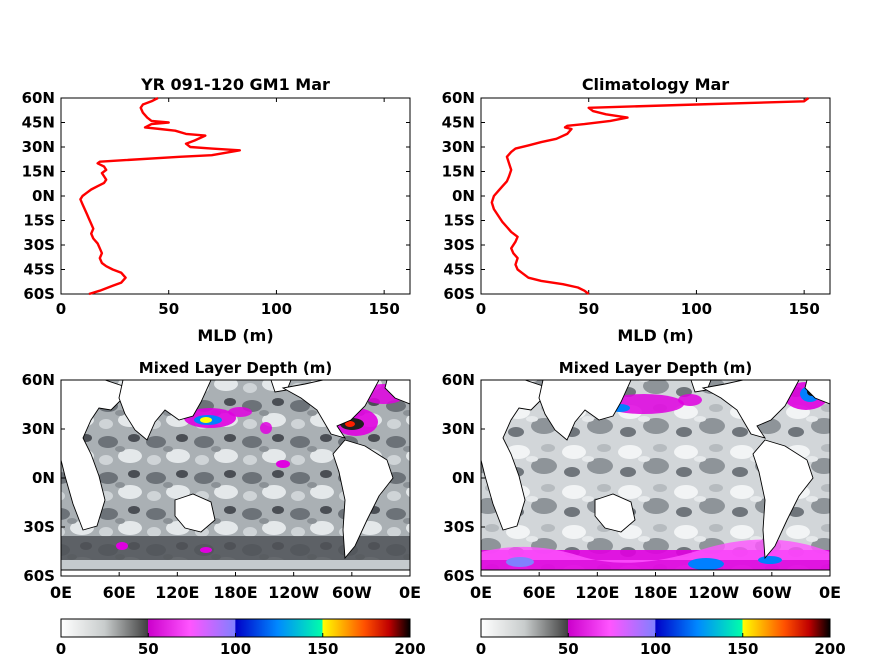 The height and width of the screenshot is (656, 875). Describe the element at coordinates (655, 84) in the screenshot. I see `panel-2-title: Climatology Mar` at that location.